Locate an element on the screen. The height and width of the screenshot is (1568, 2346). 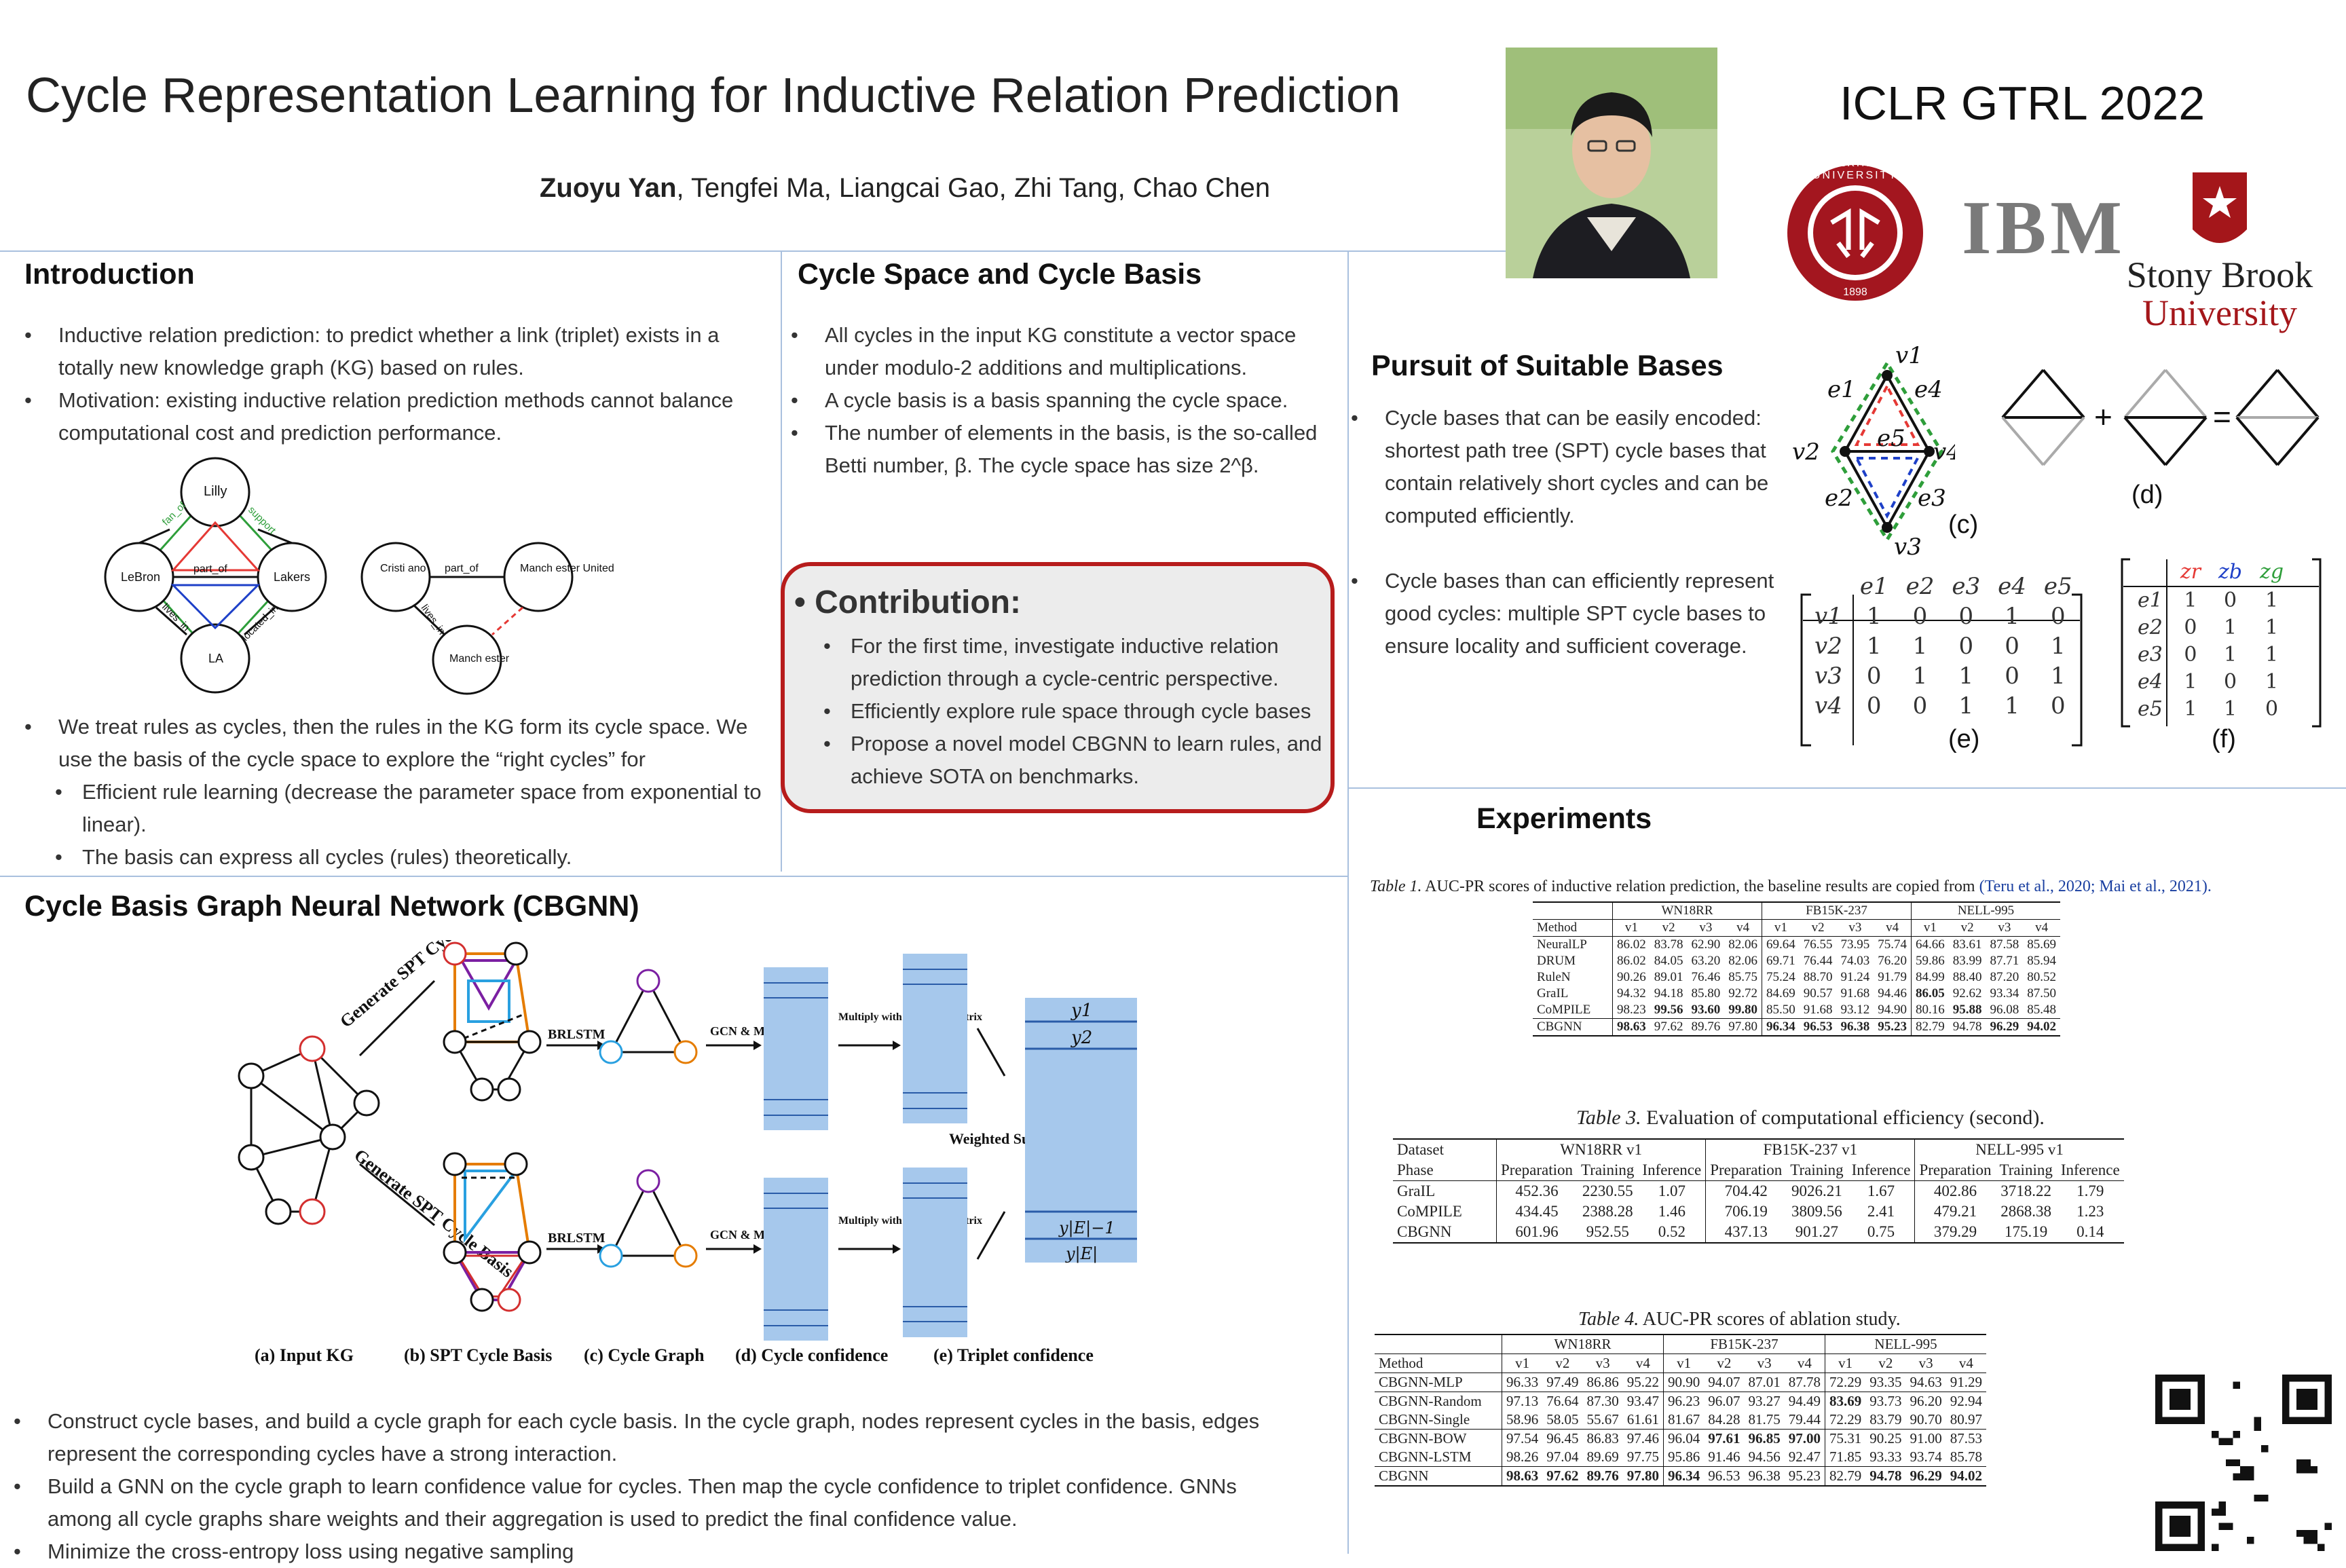
table4-version: v1 is located at coordinates (1522, 1363).